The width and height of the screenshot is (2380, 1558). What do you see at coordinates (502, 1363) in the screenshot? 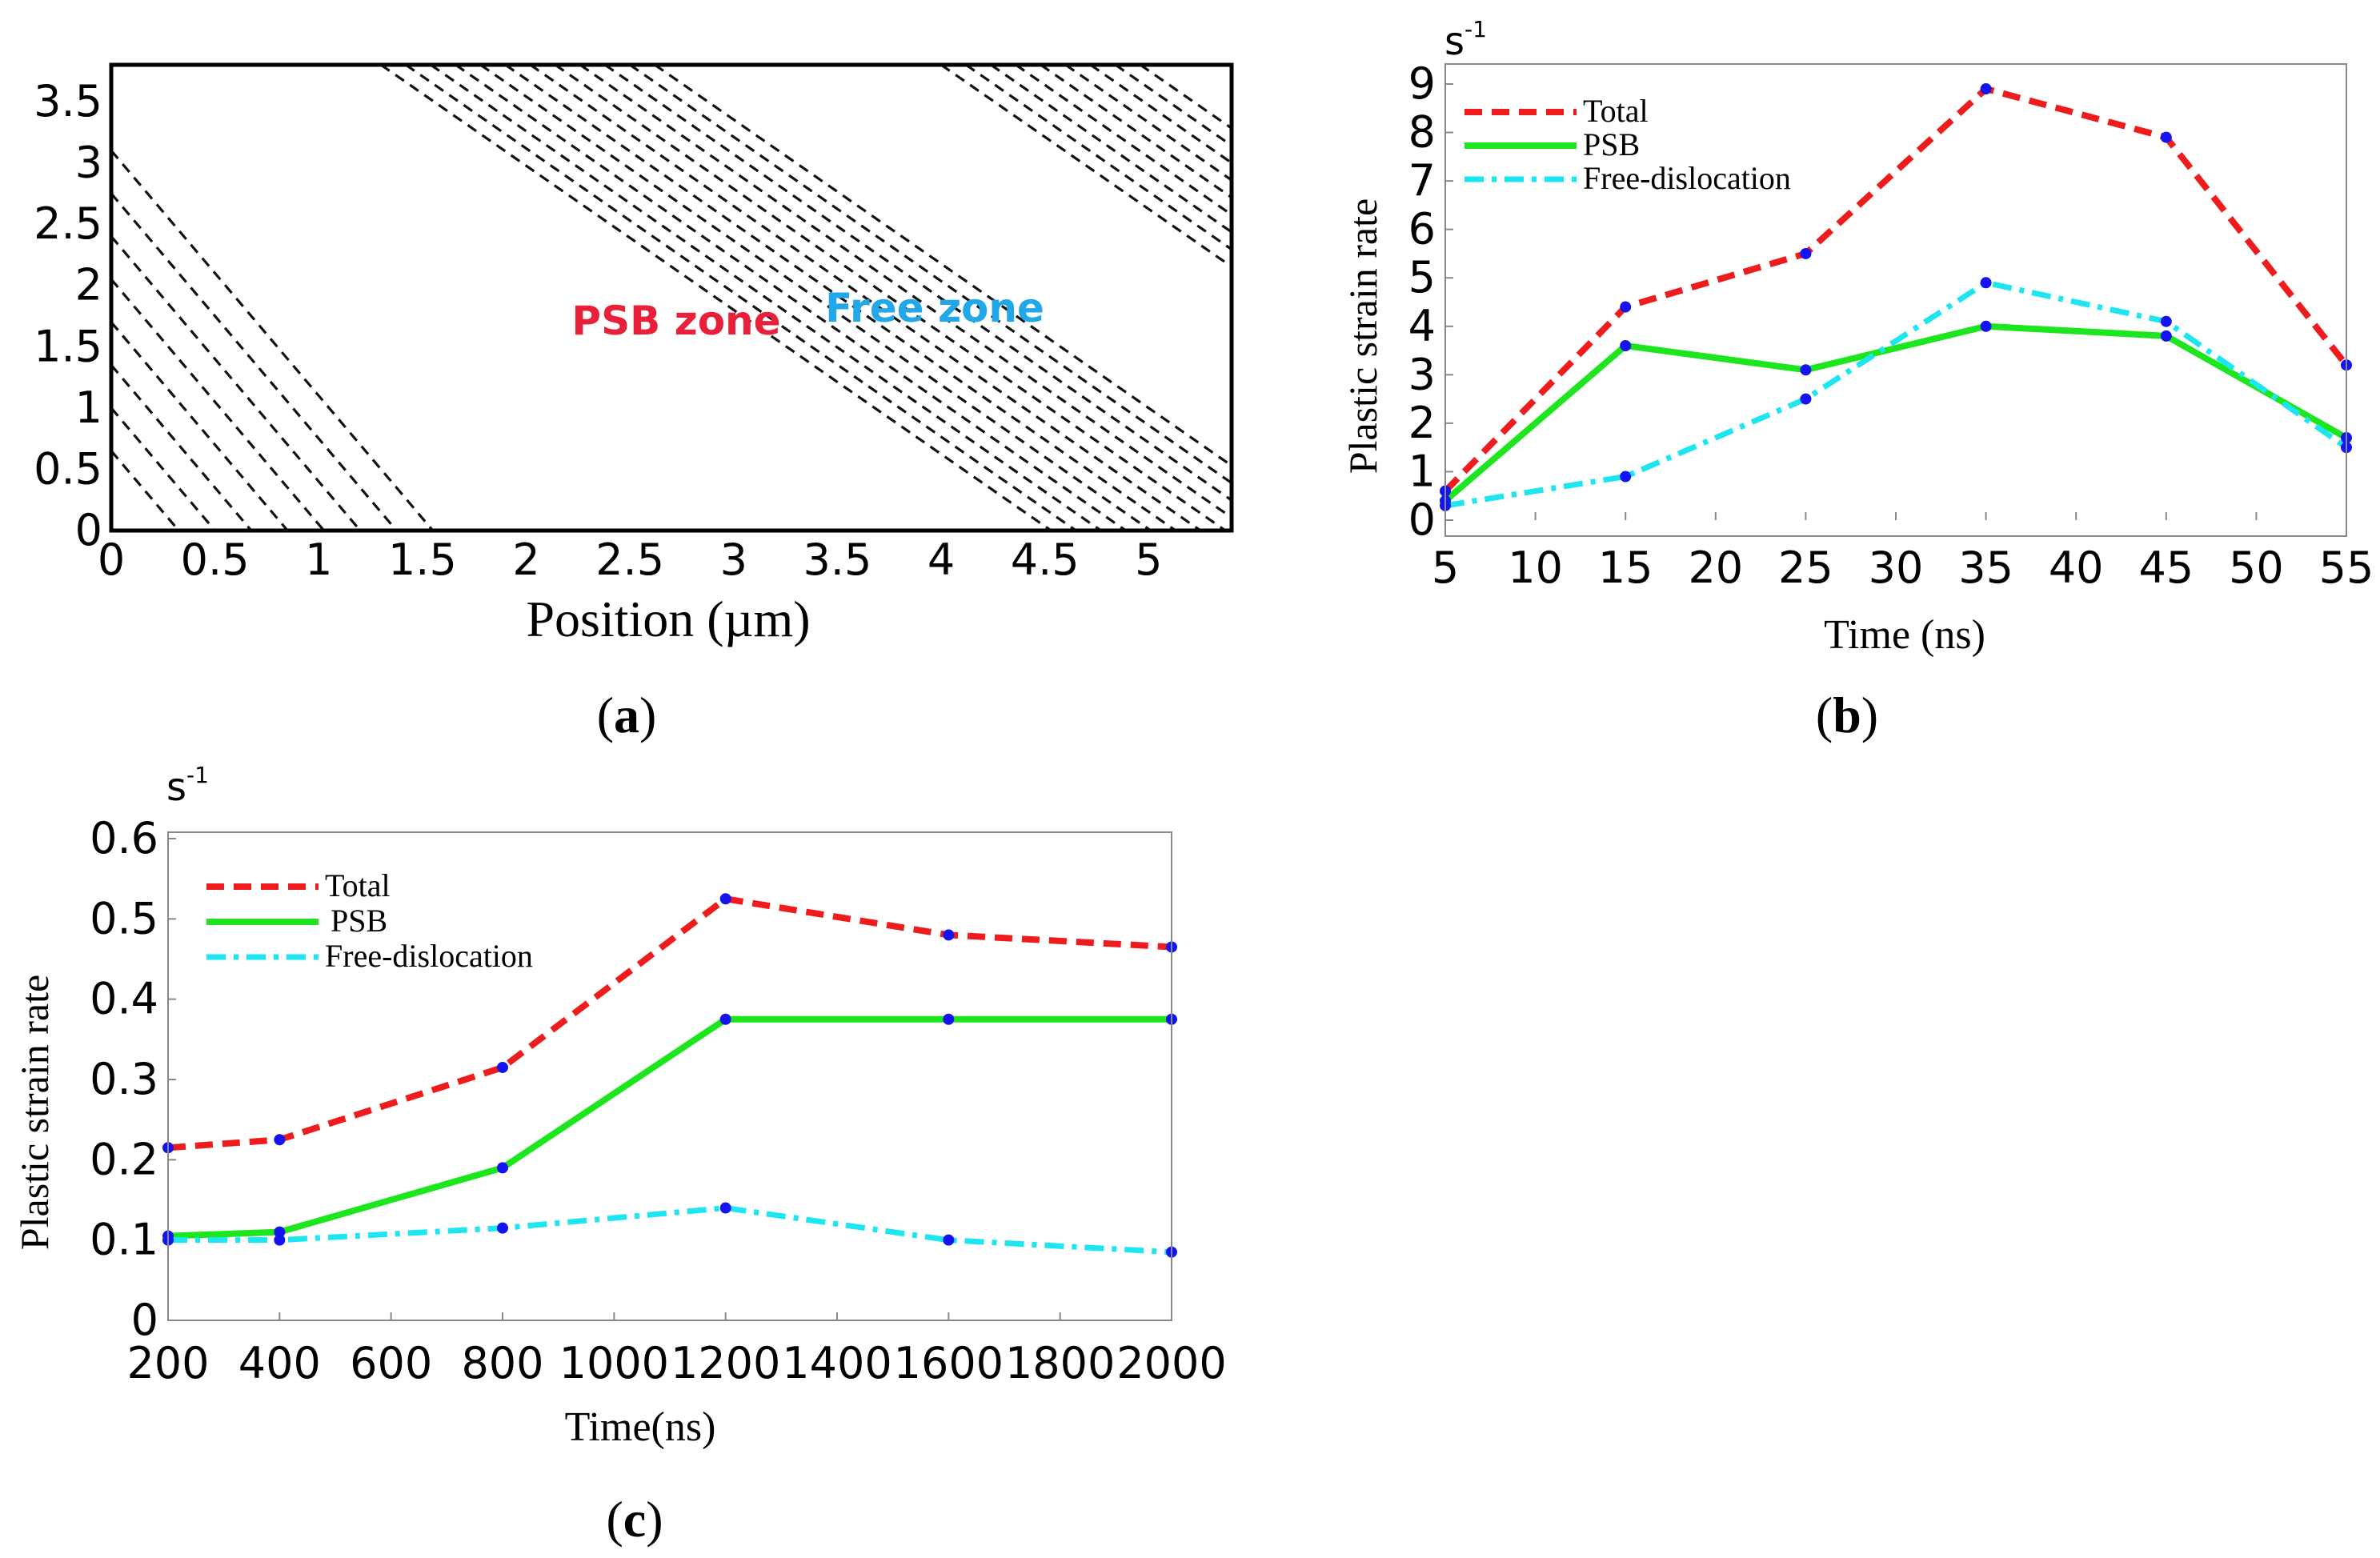
I see `x-tick-label: 800` at bounding box center [502, 1363].